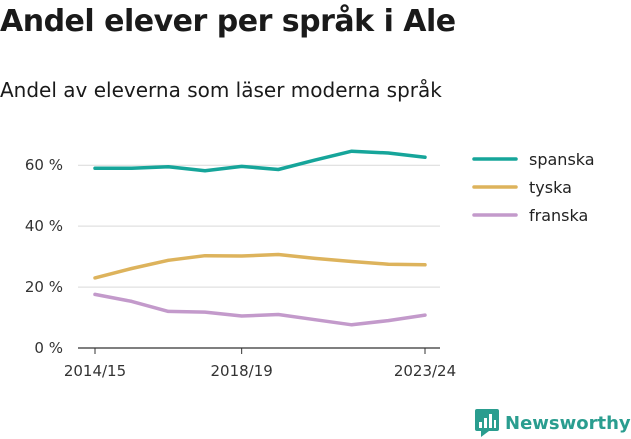  I want to click on newsworthy-brand: Newsworthy, so click(553, 423).